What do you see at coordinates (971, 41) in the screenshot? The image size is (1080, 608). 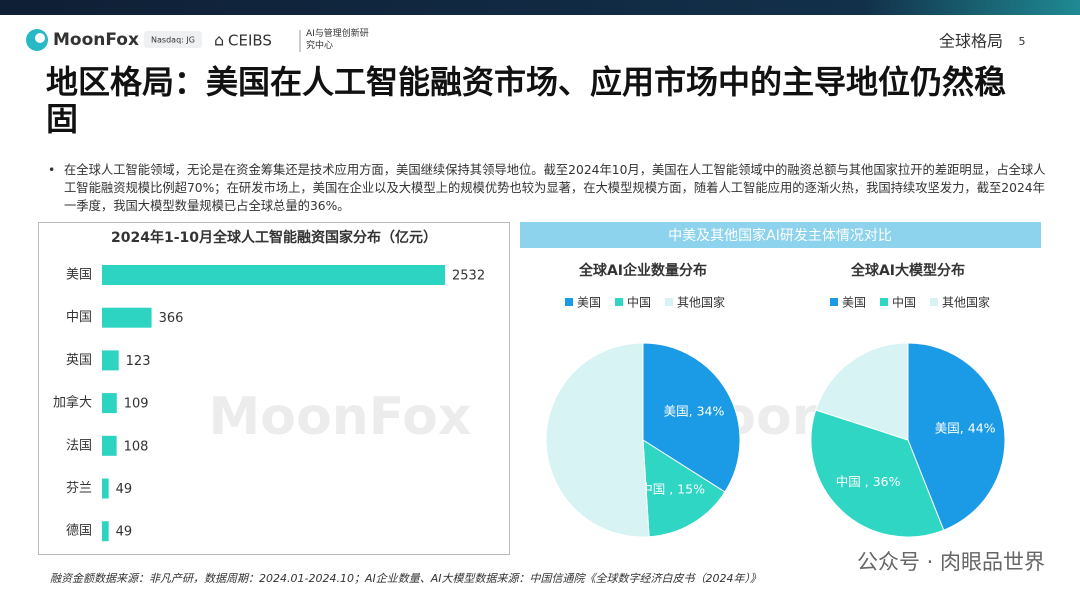 I see `section: 全球格局` at bounding box center [971, 41].